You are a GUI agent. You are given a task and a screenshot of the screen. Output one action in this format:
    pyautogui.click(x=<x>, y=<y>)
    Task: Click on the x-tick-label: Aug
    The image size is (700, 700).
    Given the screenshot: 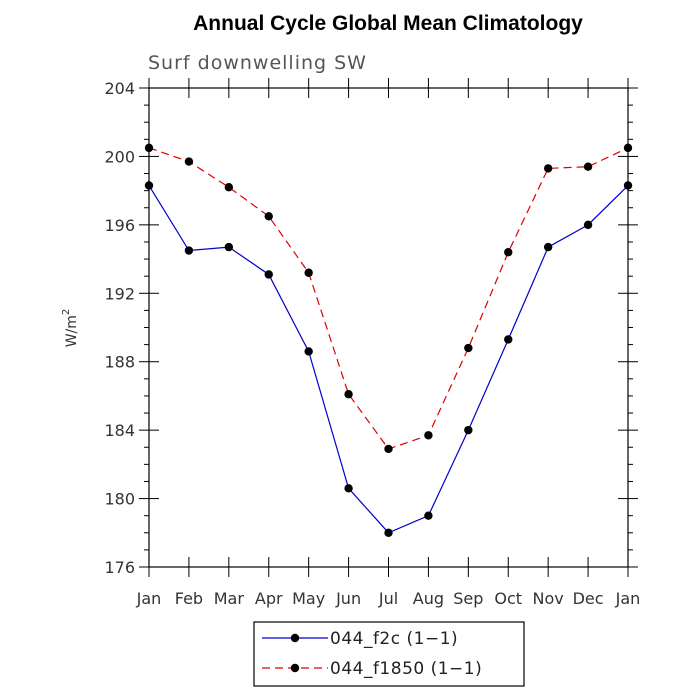 What is the action you would take?
    pyautogui.click(x=428, y=598)
    